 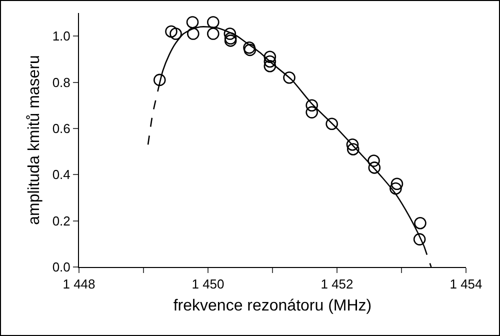 What do you see at coordinates (35, 140) in the screenshot?
I see `y-axis-title: amplituda kmitů maseru` at bounding box center [35, 140].